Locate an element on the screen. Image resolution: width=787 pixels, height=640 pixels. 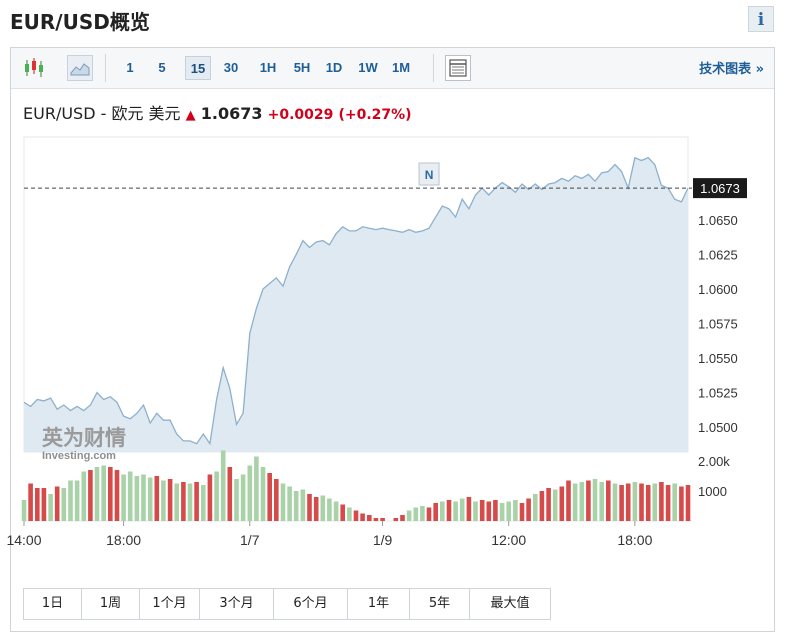
page-title: EUR/USD概览 is located at coordinates (80, 22).